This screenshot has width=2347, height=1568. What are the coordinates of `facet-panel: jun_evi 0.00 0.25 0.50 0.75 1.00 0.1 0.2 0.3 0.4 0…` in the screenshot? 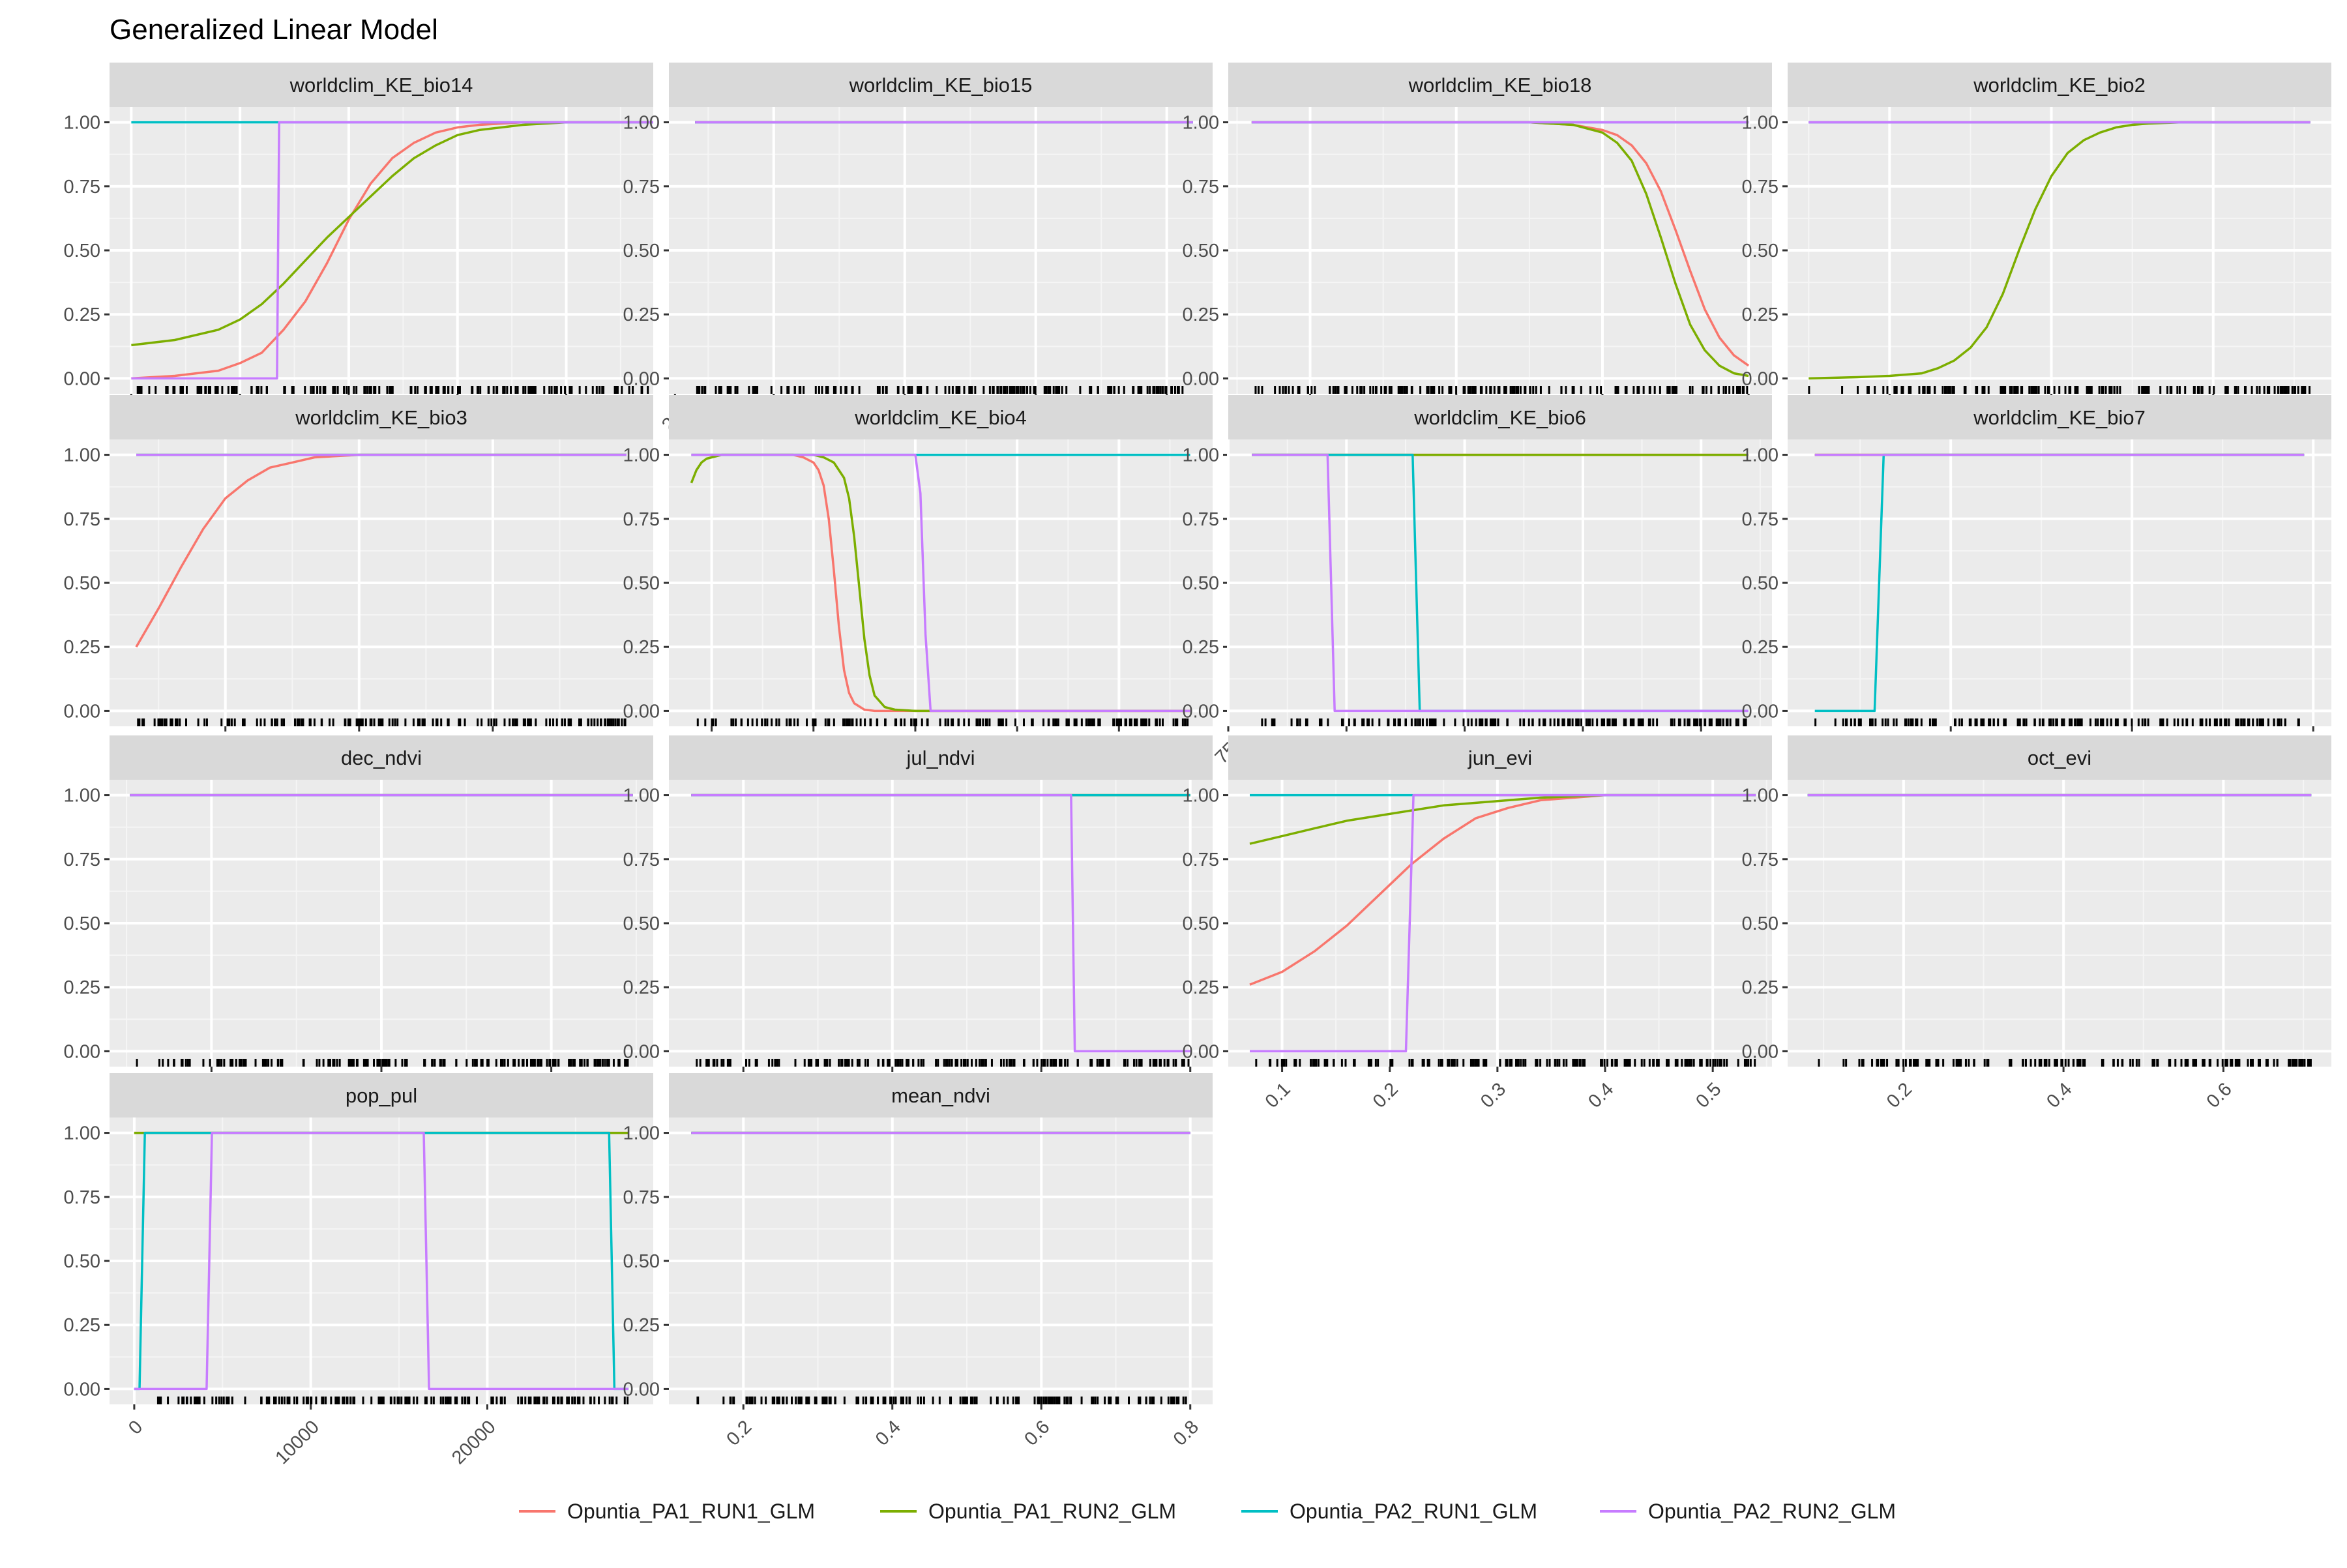 It's located at (1477, 924).